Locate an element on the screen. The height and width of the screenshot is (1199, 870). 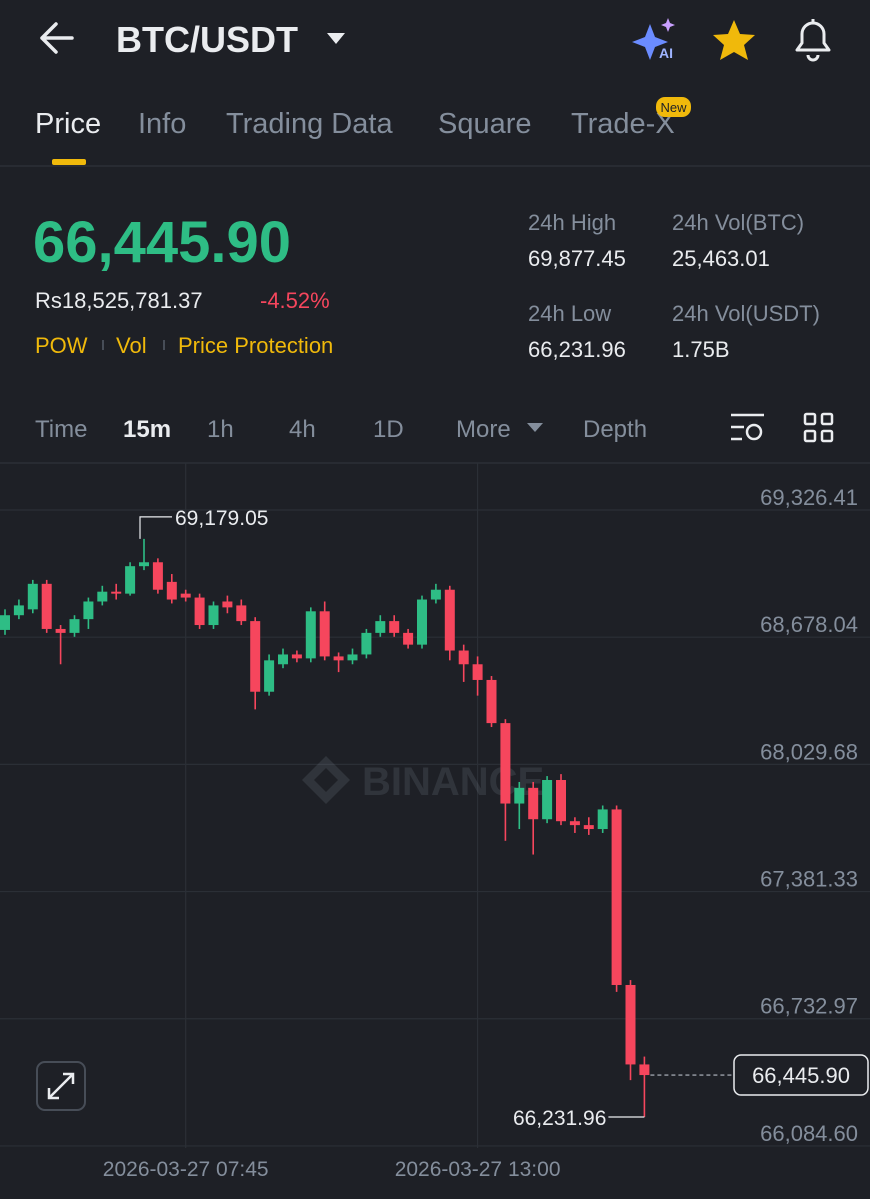
svg-text: AI is located at coordinates (666, 53).